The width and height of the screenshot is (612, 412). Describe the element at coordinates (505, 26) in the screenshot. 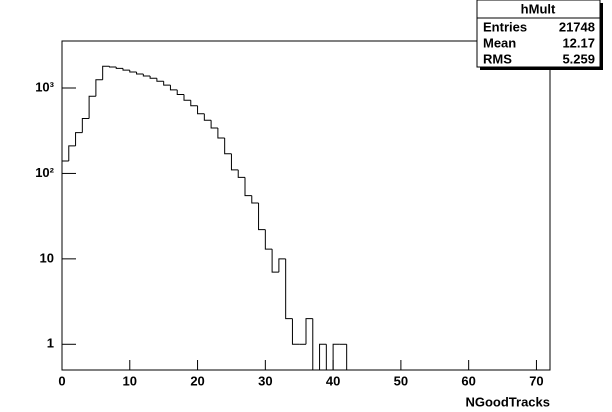

I see `stats-label: Entries` at that location.